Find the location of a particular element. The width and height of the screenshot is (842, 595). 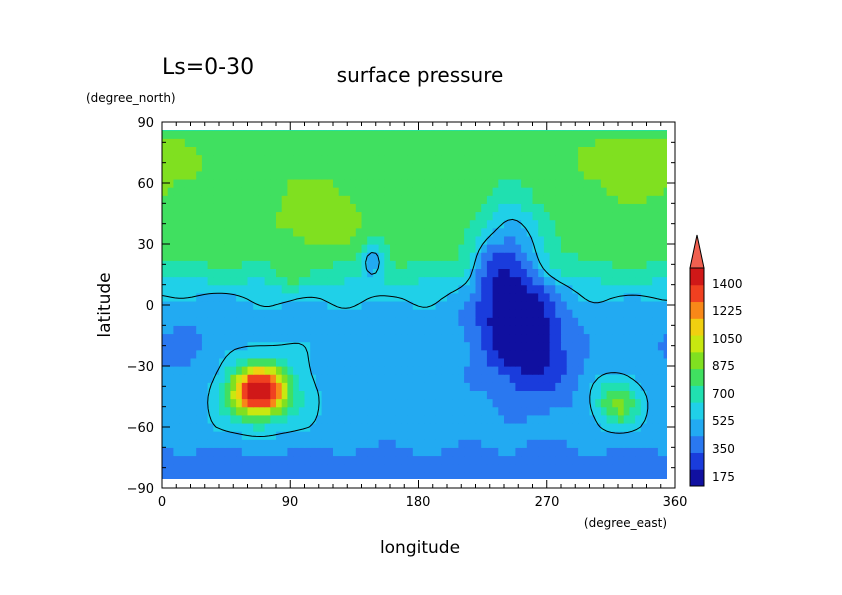

y-axis-title: latitude is located at coordinates (105, 304).